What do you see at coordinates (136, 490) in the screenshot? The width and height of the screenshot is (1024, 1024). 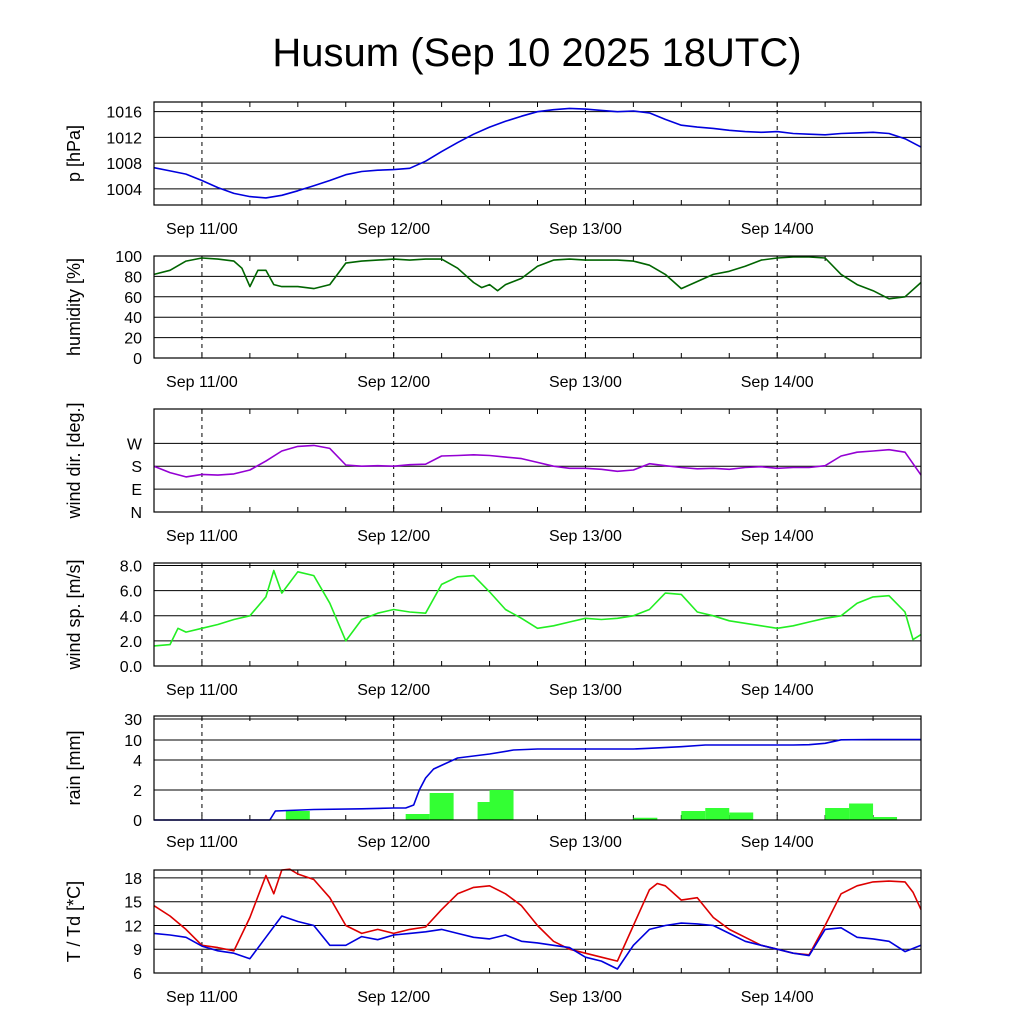 I see `y-tick-label: E` at bounding box center [136, 490].